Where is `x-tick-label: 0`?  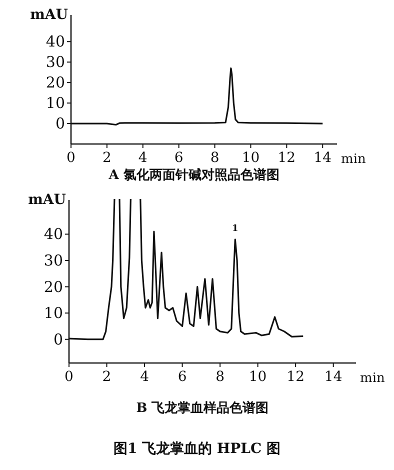
x-tick-label: 0 is located at coordinates (71, 158).